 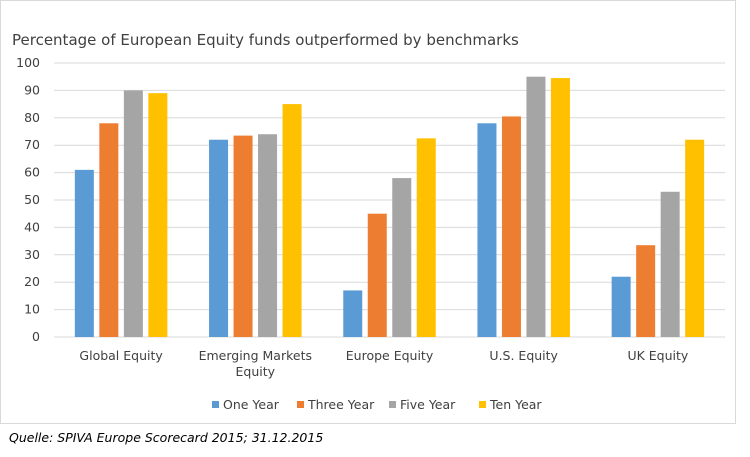 What do you see at coordinates (390, 355) in the screenshot?
I see `category-label: Europe Equity` at bounding box center [390, 355].